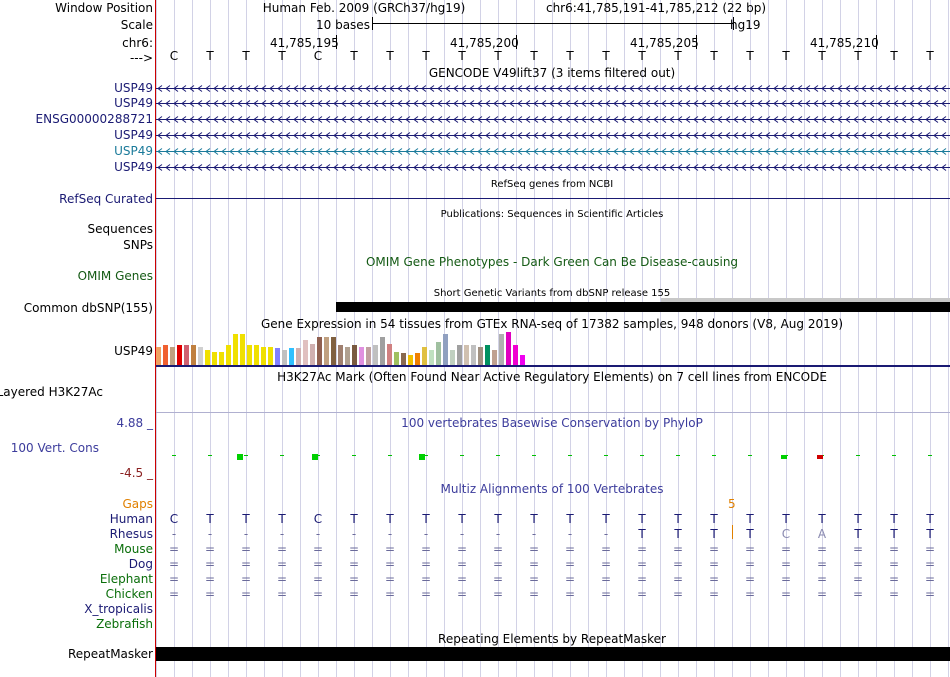 Image resolution: width=950 pixels, height=677 pixels. Describe the element at coordinates (110, 654) in the screenshot. I see `repeatmasker-track-label: RepeatMasker` at that location.